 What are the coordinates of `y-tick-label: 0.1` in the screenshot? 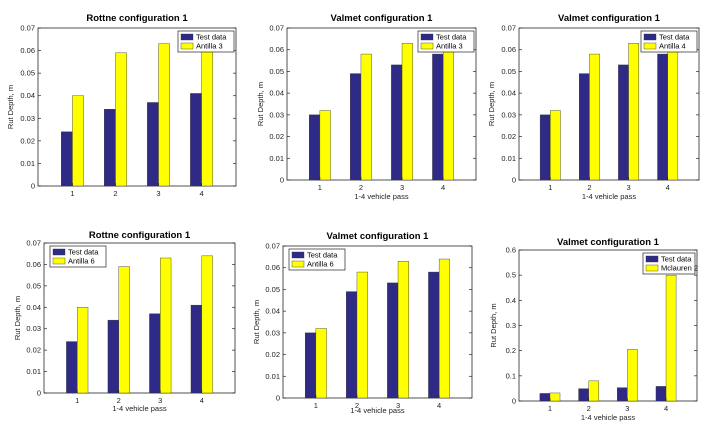 It's located at (511, 375).